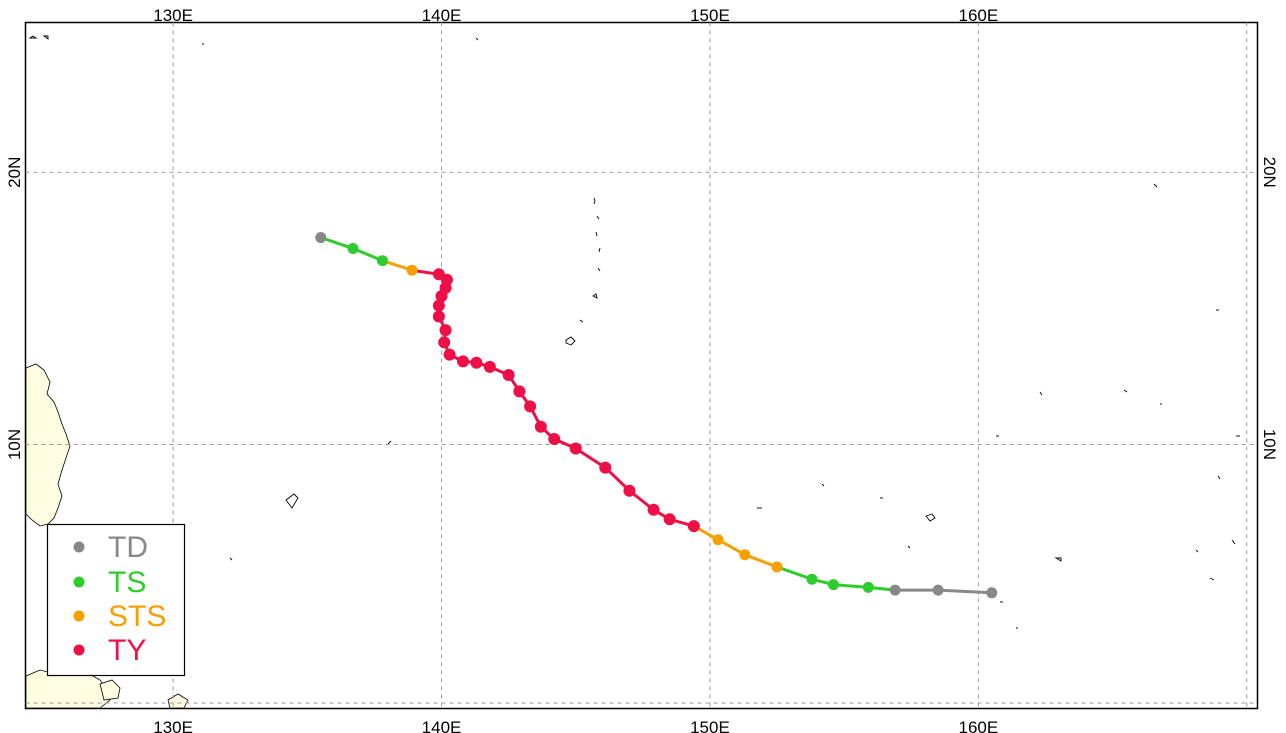 The height and width of the screenshot is (733, 1286). Describe the element at coordinates (14, 444) in the screenshot. I see `lat-label-left: 10N` at that location.